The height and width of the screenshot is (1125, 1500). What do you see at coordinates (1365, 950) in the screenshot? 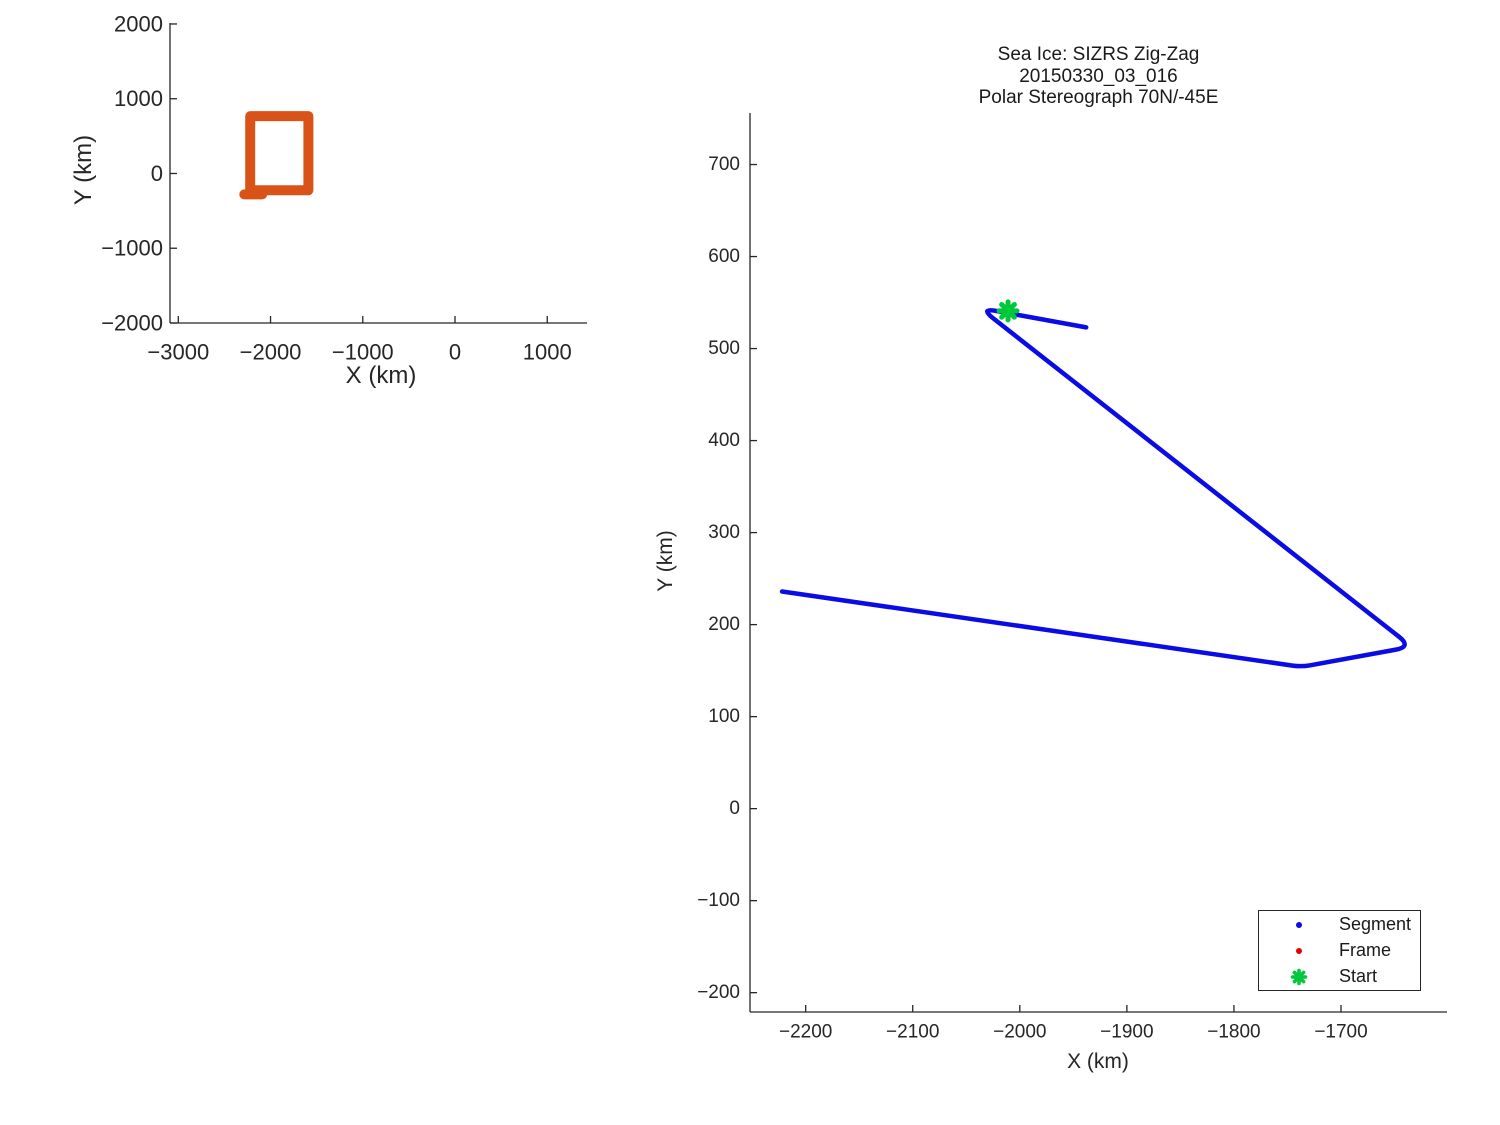
I see `legend-label-frame: Frame` at bounding box center [1365, 950].